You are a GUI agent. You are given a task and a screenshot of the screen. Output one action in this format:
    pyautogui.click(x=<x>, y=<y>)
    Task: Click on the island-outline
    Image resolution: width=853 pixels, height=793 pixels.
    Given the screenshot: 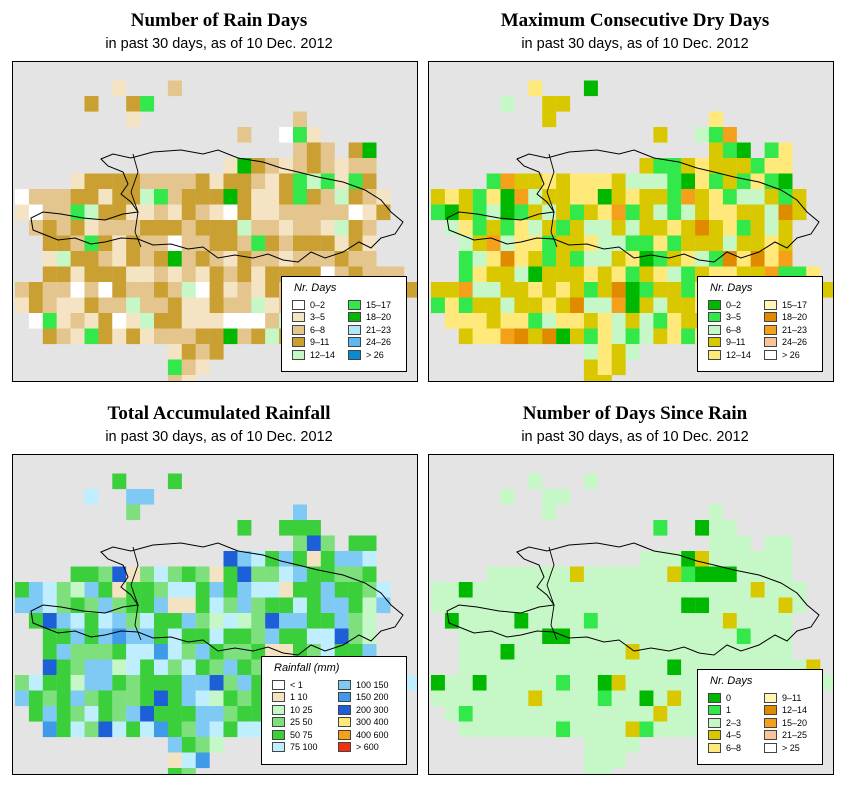 What is the action you would take?
    pyautogui.click(x=217, y=599)
    